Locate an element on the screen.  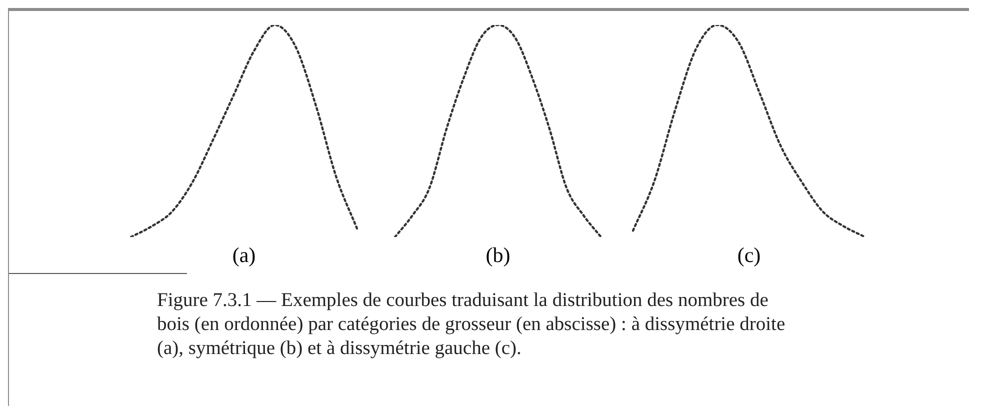
x-axis-title: (c) is located at coordinates (749, 255).